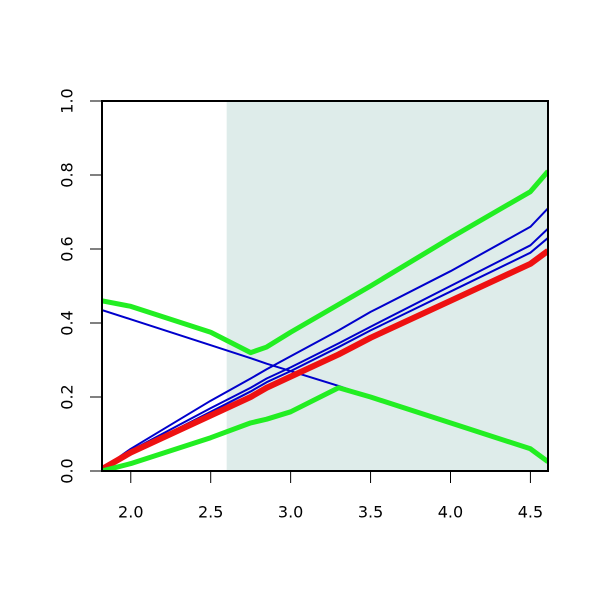 The height and width of the screenshot is (600, 600). I want to click on y-tick-label: 0.4, so click(67, 322).